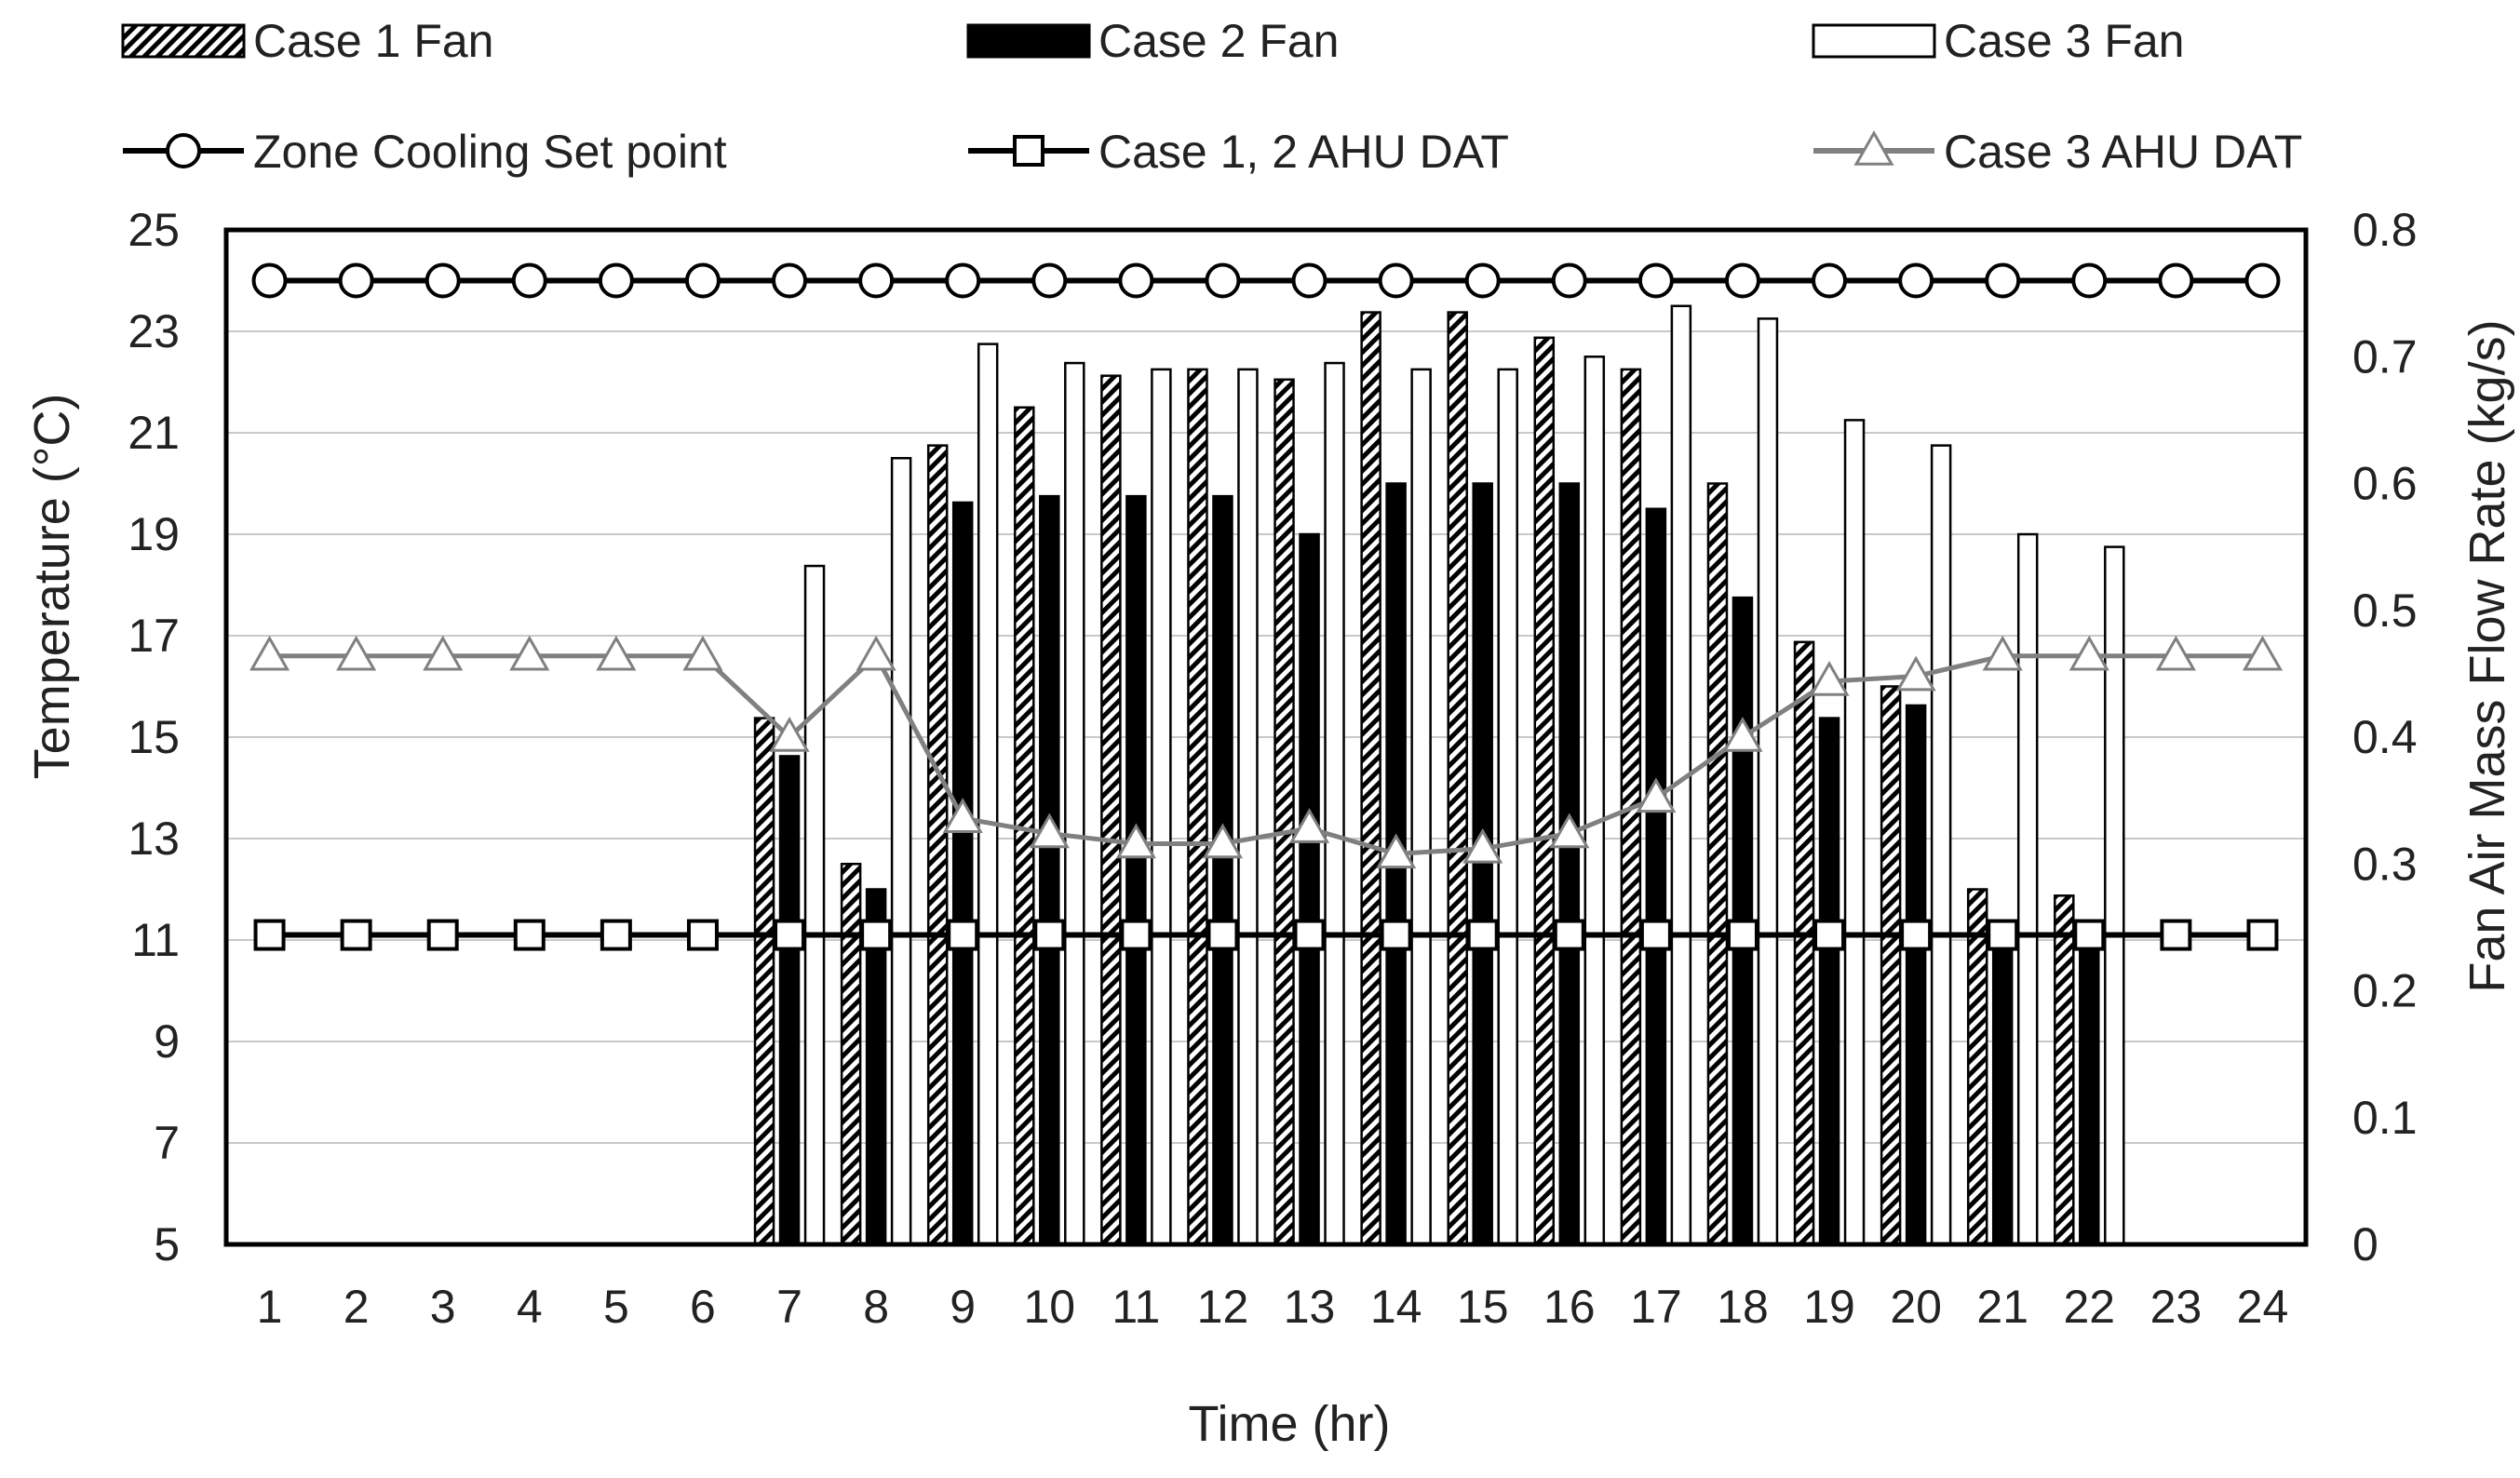 The height and width of the screenshot is (1478, 2520). Describe the element at coordinates (2002, 1307) in the screenshot. I see `x-tick-label: 21` at that location.